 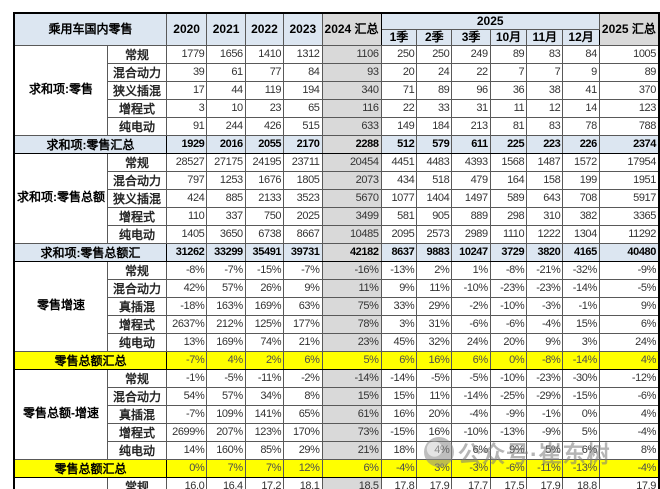 What do you see at coordinates (434, 144) in the screenshot?
I see `cell-value: 579` at bounding box center [434, 144].